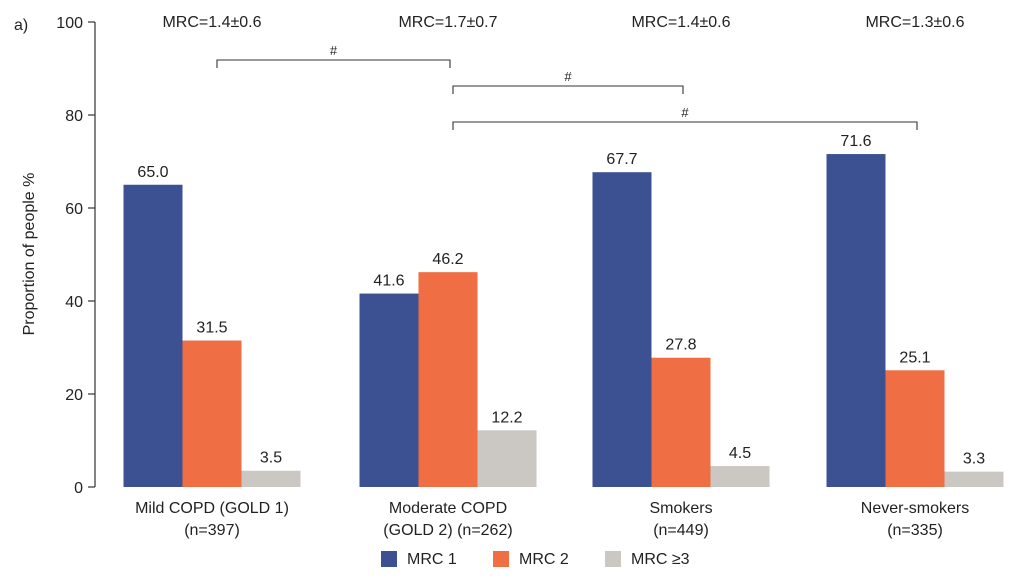  Describe the element at coordinates (448, 508) in the screenshot. I see `category-label: Moderate COPD` at that location.